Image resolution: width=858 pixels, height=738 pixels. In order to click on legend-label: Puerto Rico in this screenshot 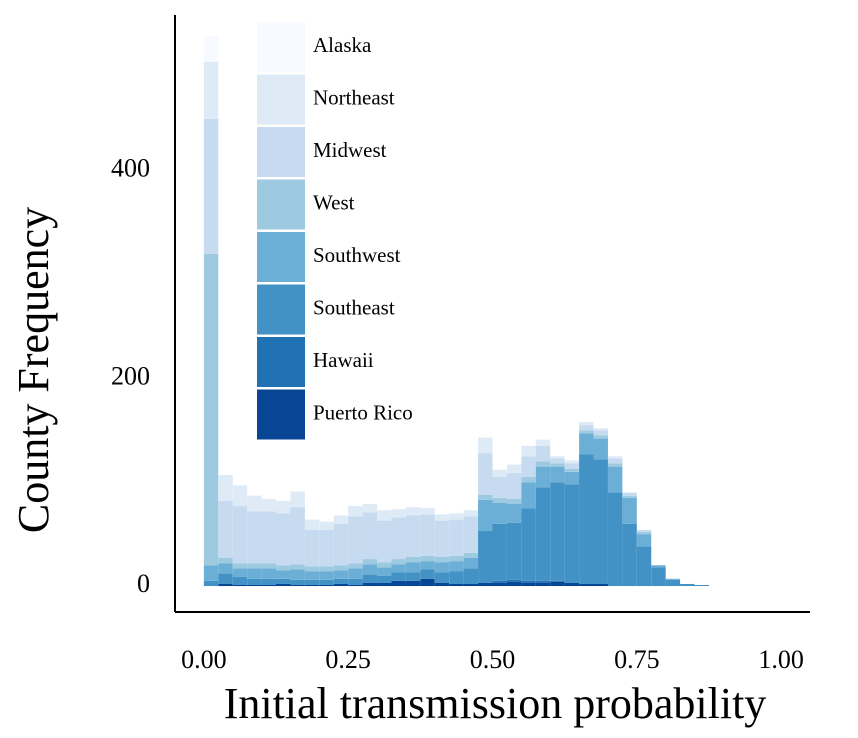, I will do `click(363, 412)`.